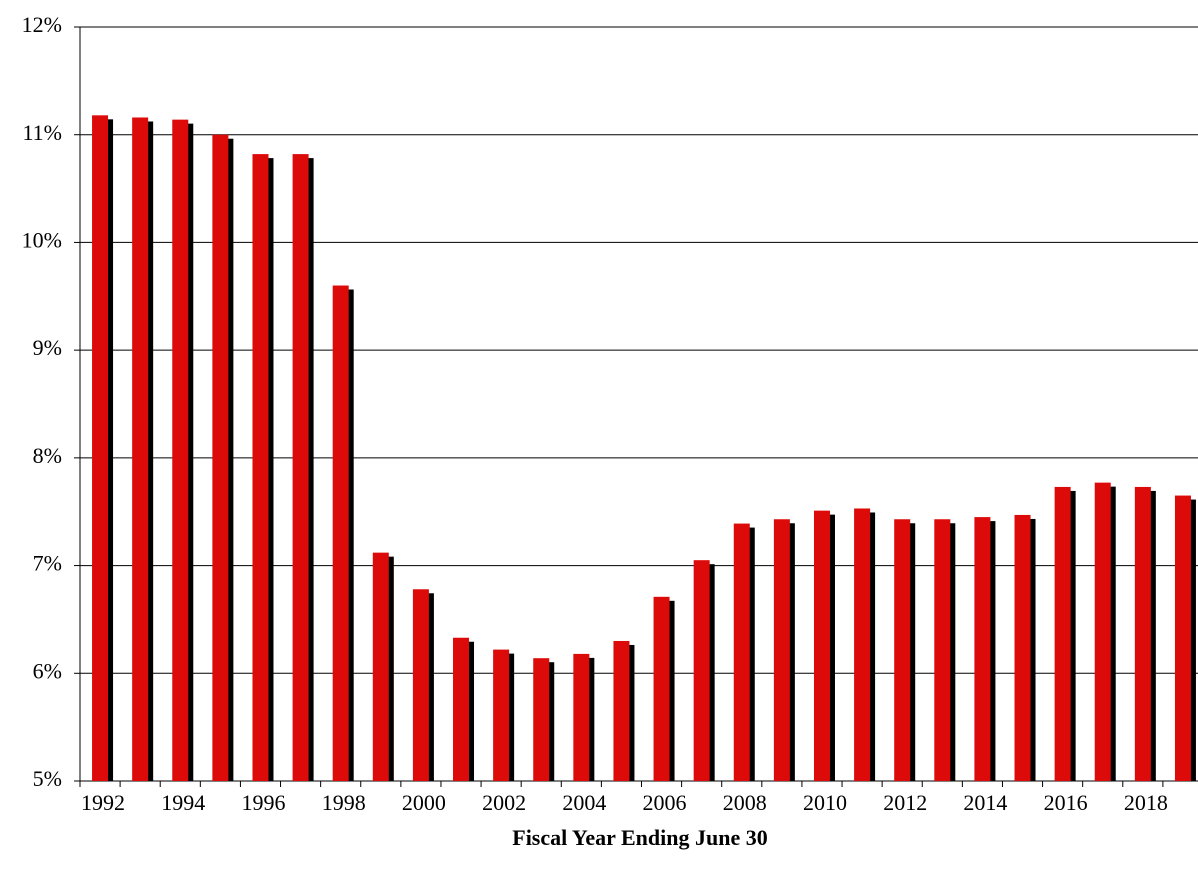 This screenshot has width=1198, height=881. Describe the element at coordinates (47, 563) in the screenshot. I see `y-tick-label: 7%` at that location.